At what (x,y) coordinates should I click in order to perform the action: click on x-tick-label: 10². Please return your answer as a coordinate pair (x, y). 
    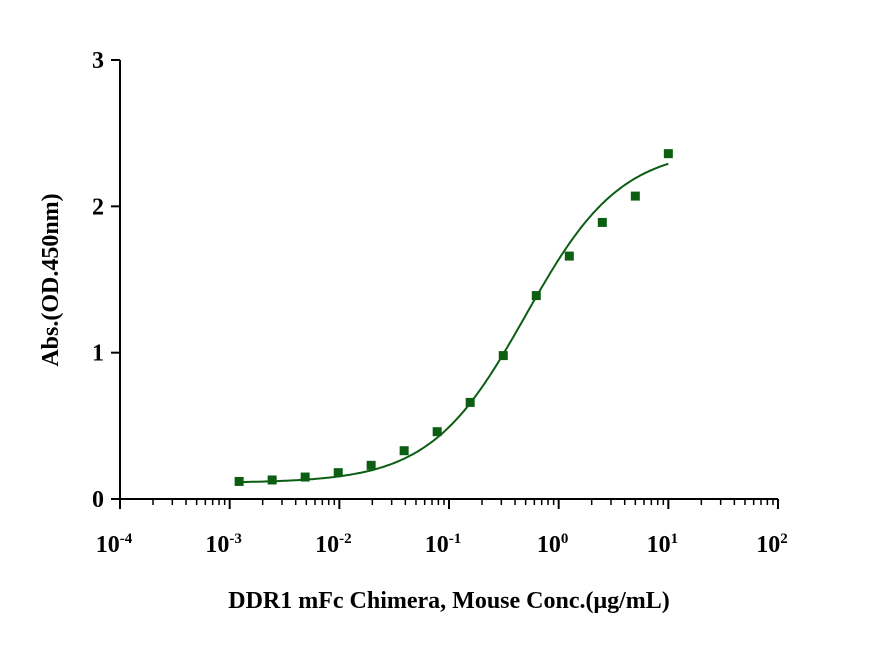
    Looking at the image, I should click on (772, 544).